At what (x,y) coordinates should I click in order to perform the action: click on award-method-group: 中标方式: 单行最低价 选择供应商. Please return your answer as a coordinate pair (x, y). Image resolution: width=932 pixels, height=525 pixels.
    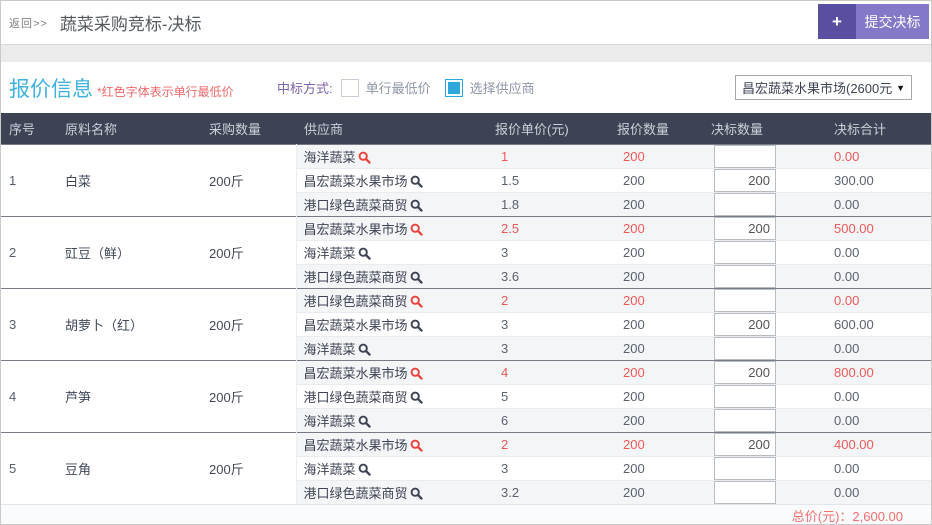
    Looking at the image, I should click on (410, 87).